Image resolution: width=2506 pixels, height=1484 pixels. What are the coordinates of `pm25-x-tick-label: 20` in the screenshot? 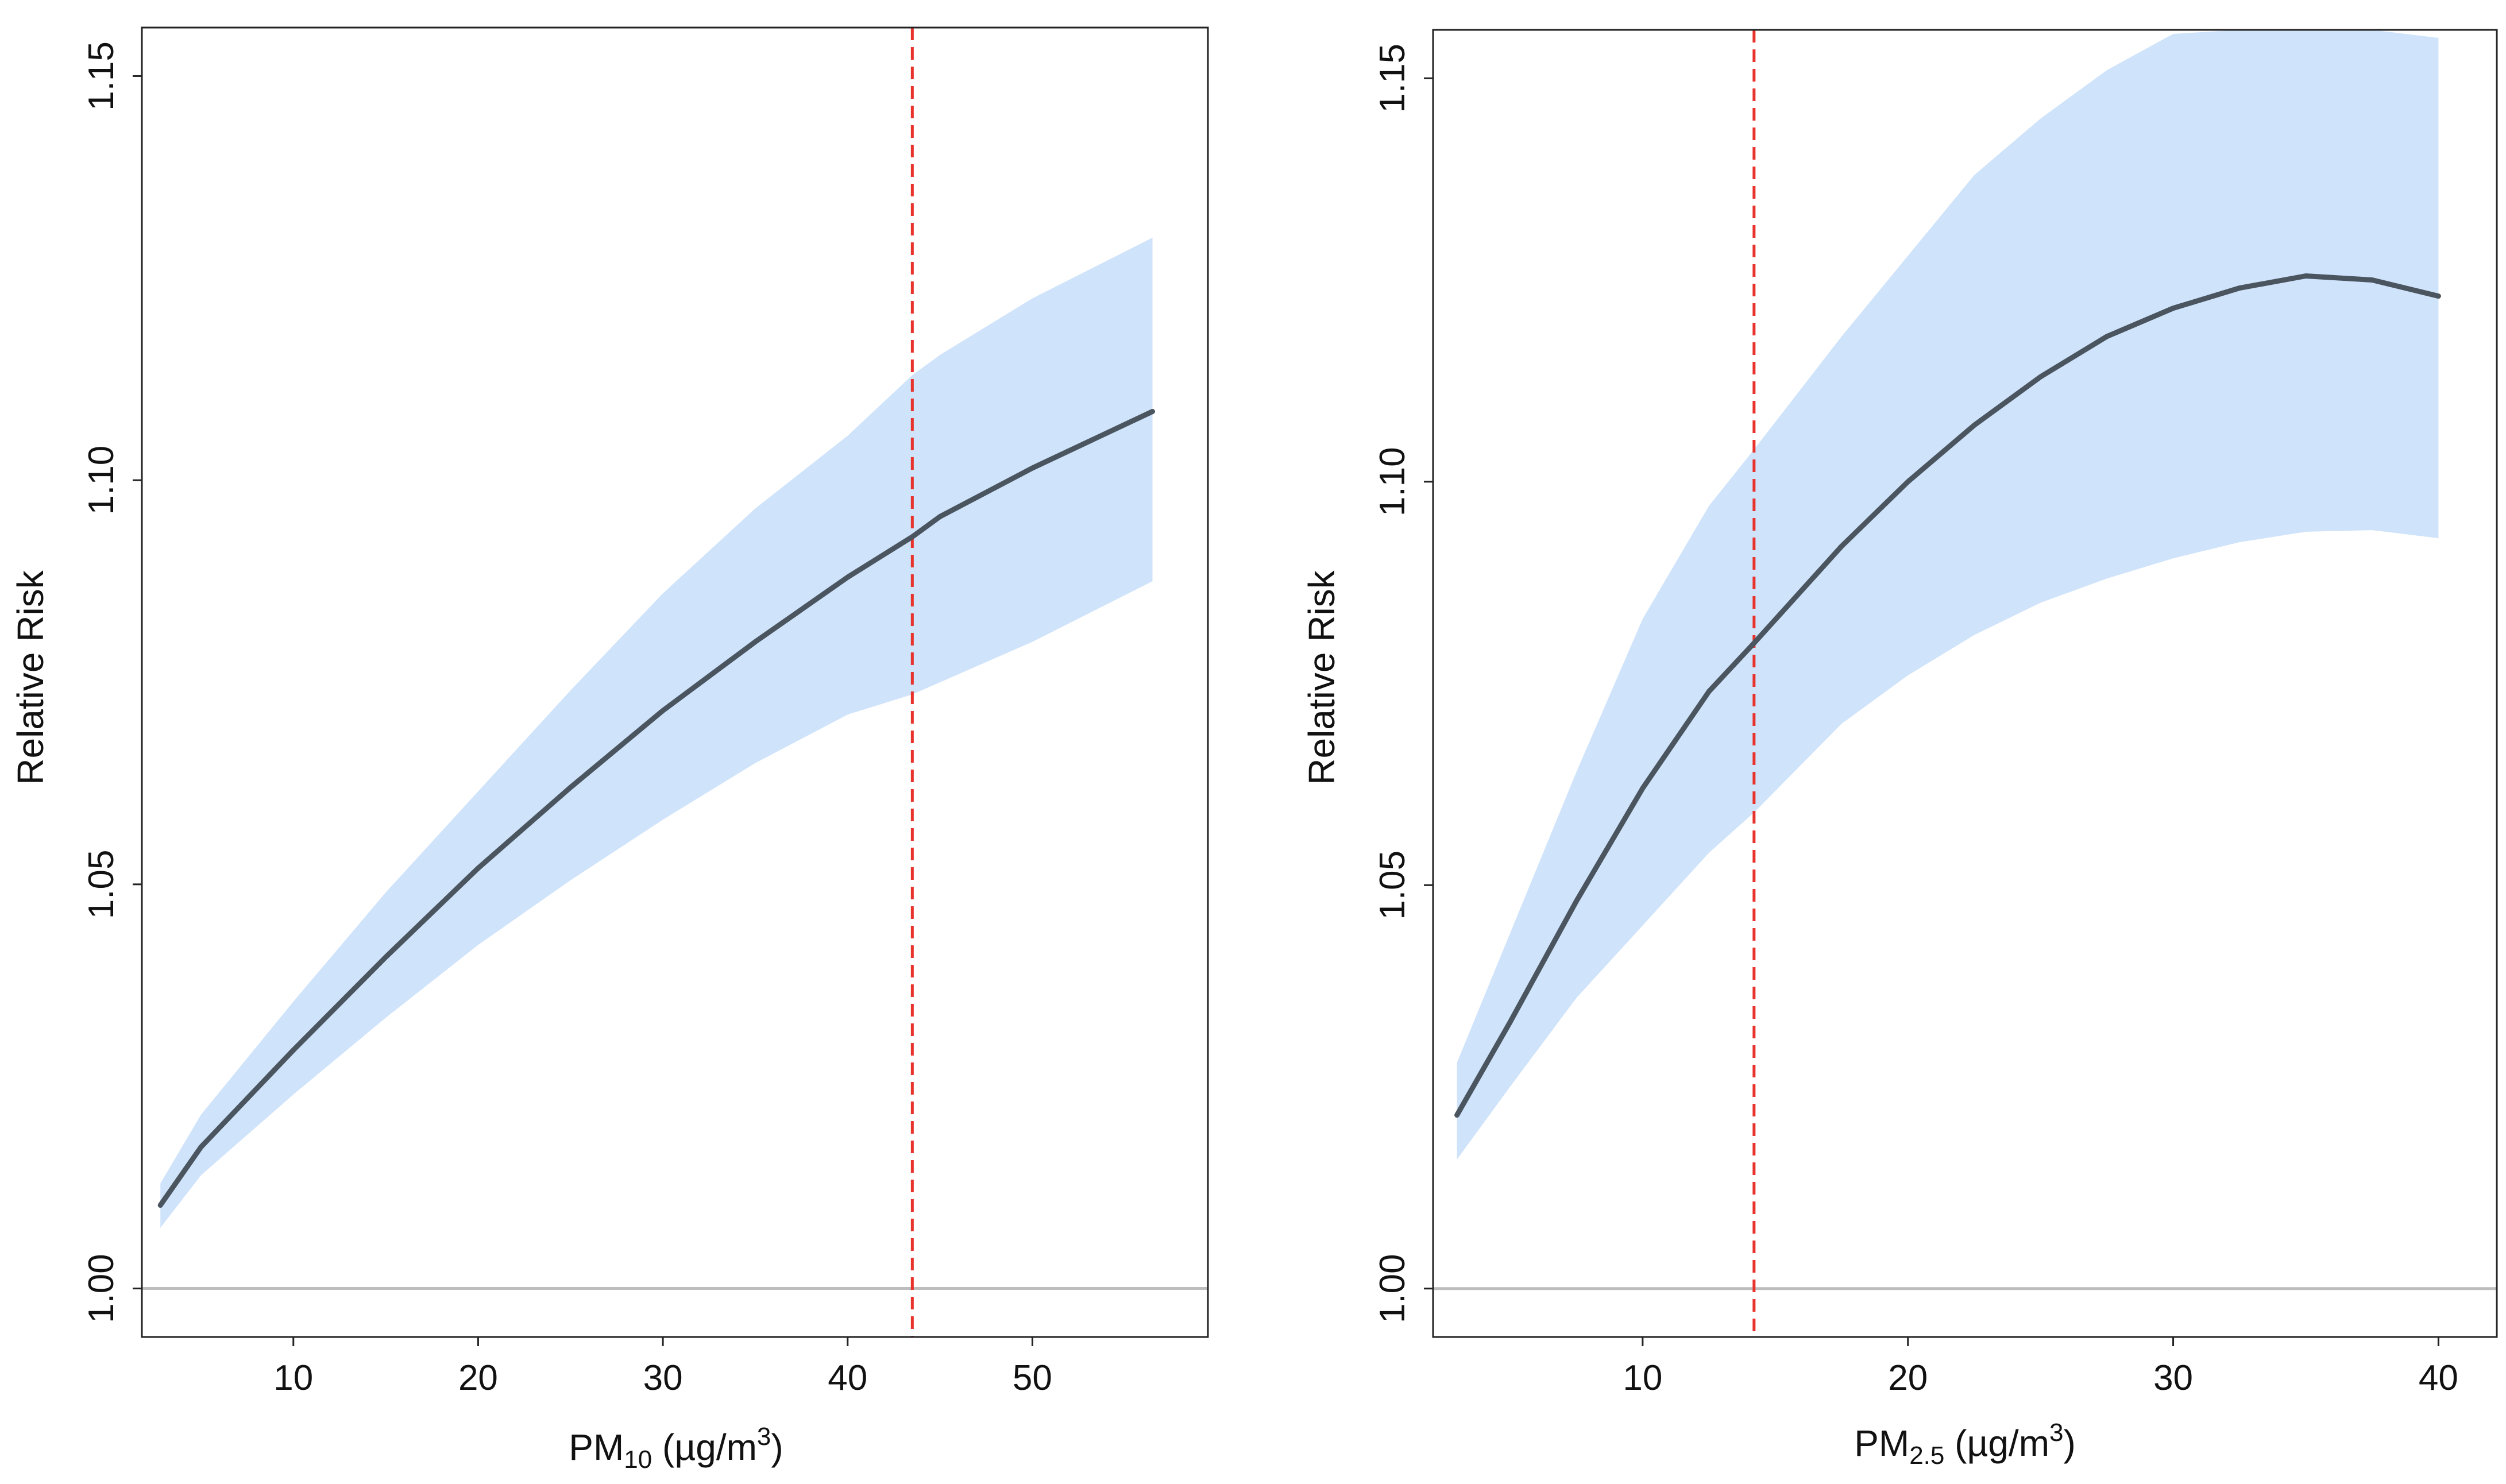 It's located at (1908, 1378).